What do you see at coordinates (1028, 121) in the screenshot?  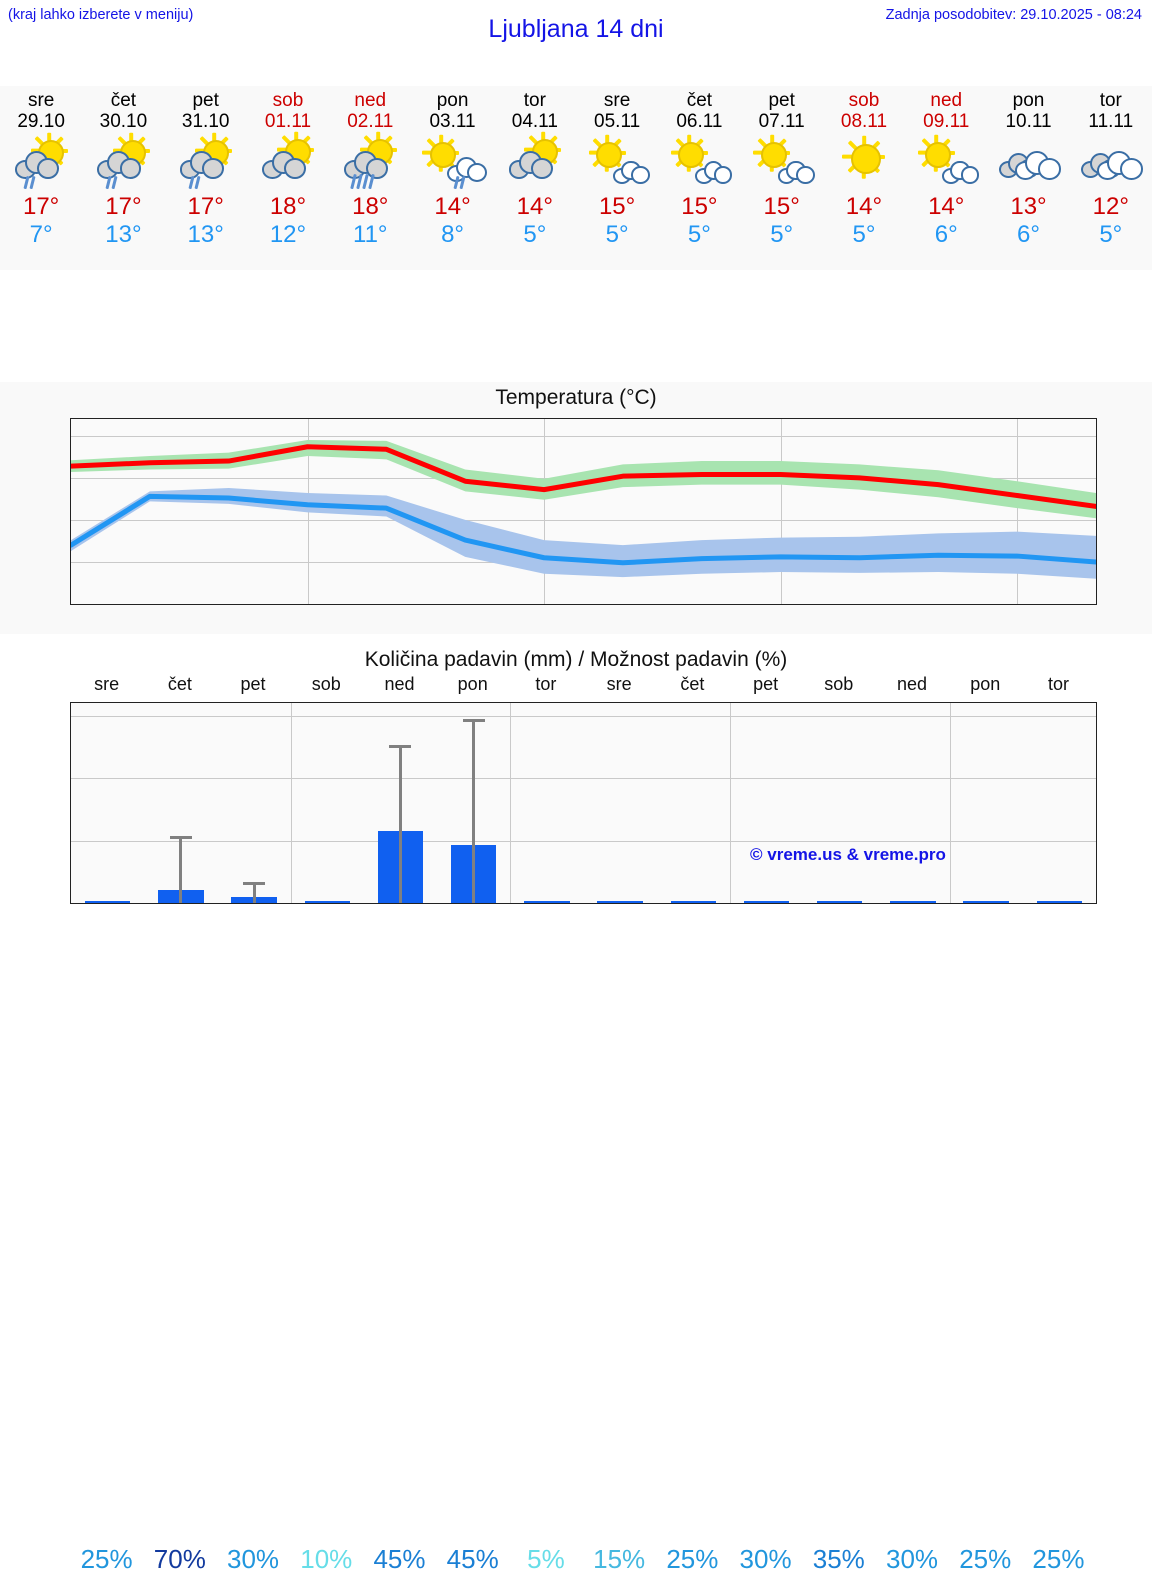 I see `day-date: 10.11` at bounding box center [1028, 121].